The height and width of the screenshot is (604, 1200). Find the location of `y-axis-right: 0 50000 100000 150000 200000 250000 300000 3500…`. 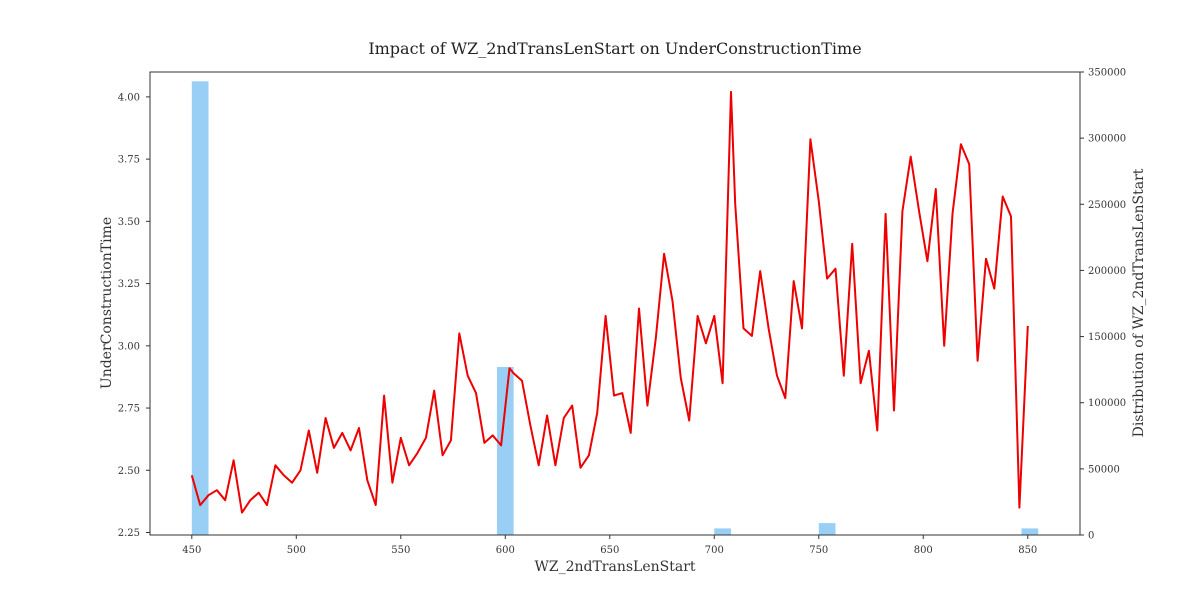

y-axis-right: 0 50000 100000 150000 200000 250000 300000 3500… is located at coordinates (1103, 305).